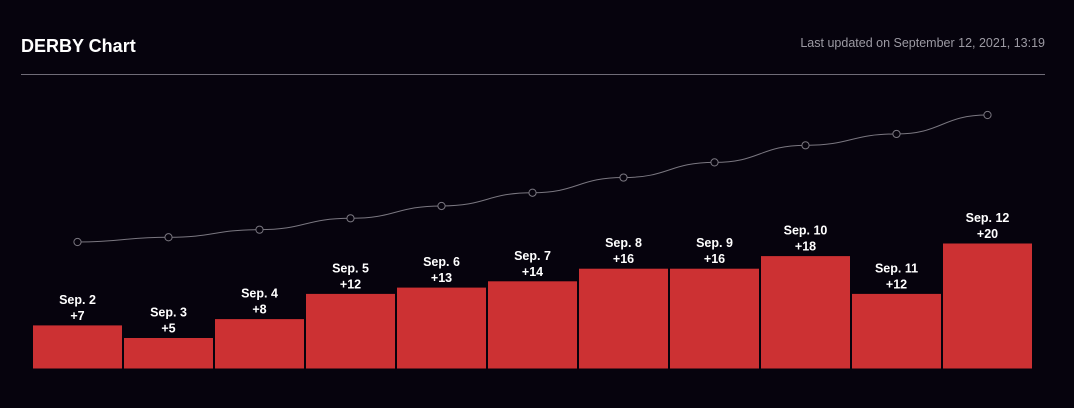  I want to click on bar-value-label: +5, so click(168, 329).